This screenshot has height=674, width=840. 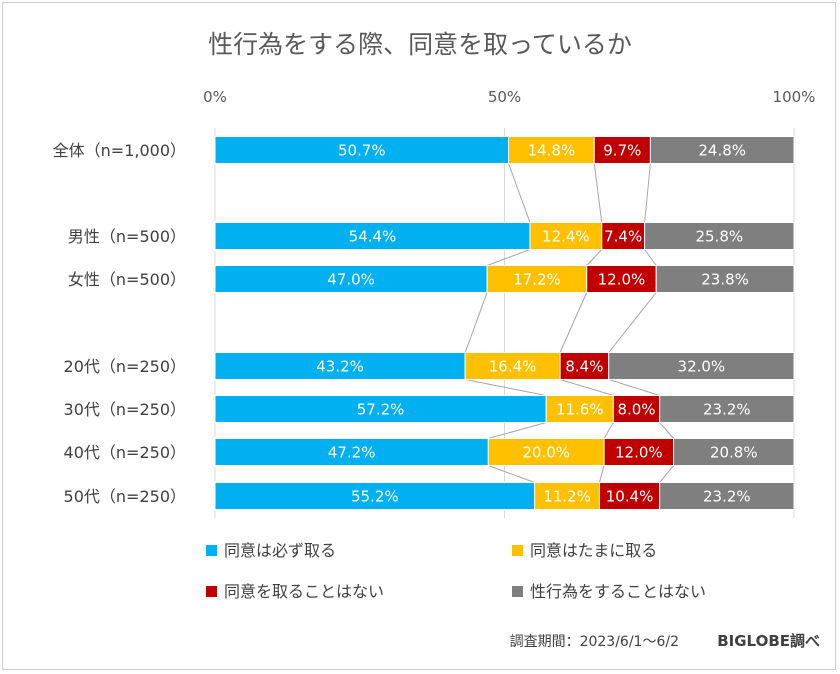 I want to click on data-label: 16.4%, so click(x=513, y=367).